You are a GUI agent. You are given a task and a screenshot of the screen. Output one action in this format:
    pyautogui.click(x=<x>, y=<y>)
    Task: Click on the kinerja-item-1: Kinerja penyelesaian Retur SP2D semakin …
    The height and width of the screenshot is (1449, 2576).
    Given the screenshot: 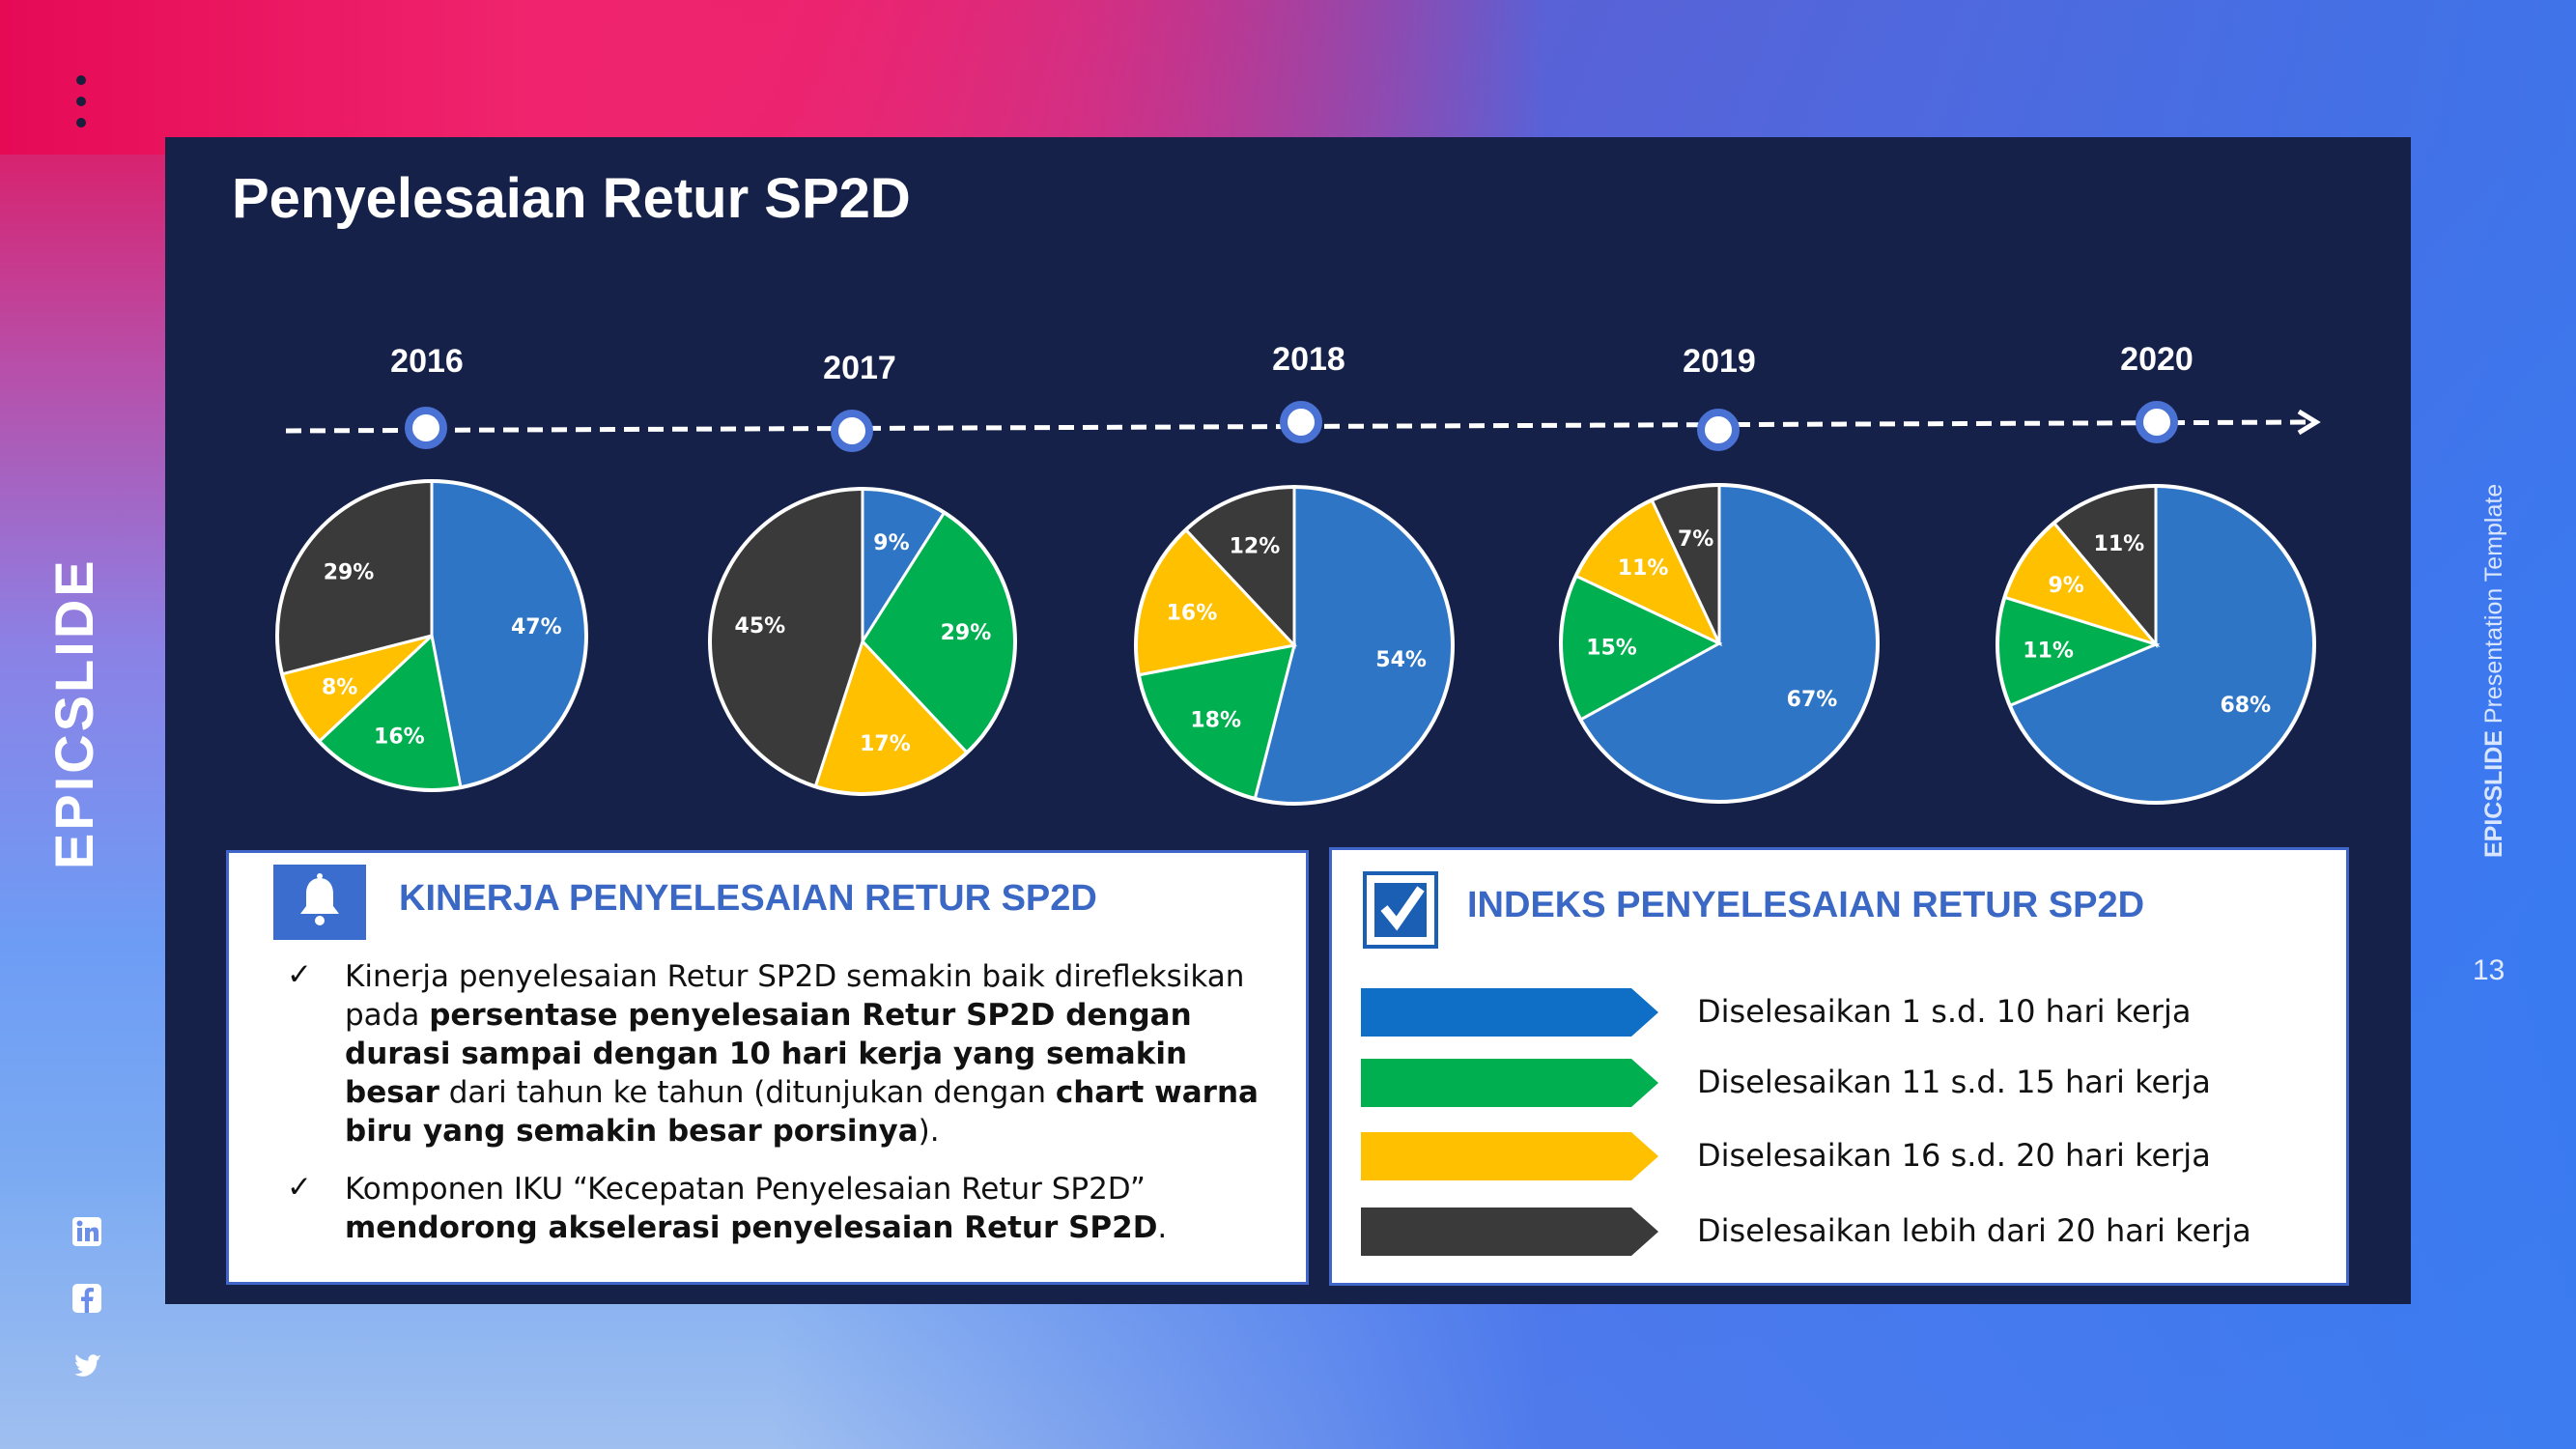 What is the action you would take?
    pyautogui.click(x=803, y=1054)
    